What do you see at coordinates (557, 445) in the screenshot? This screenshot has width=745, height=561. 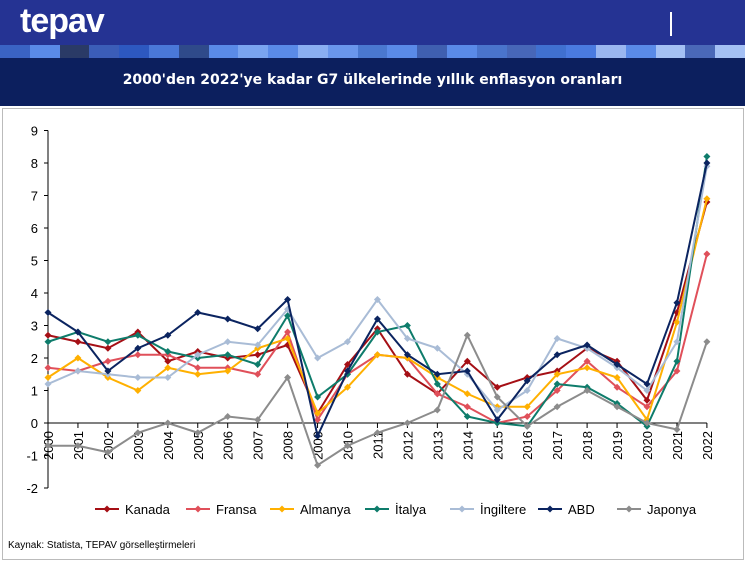 I see `x-tick-label: 2017` at bounding box center [557, 445].